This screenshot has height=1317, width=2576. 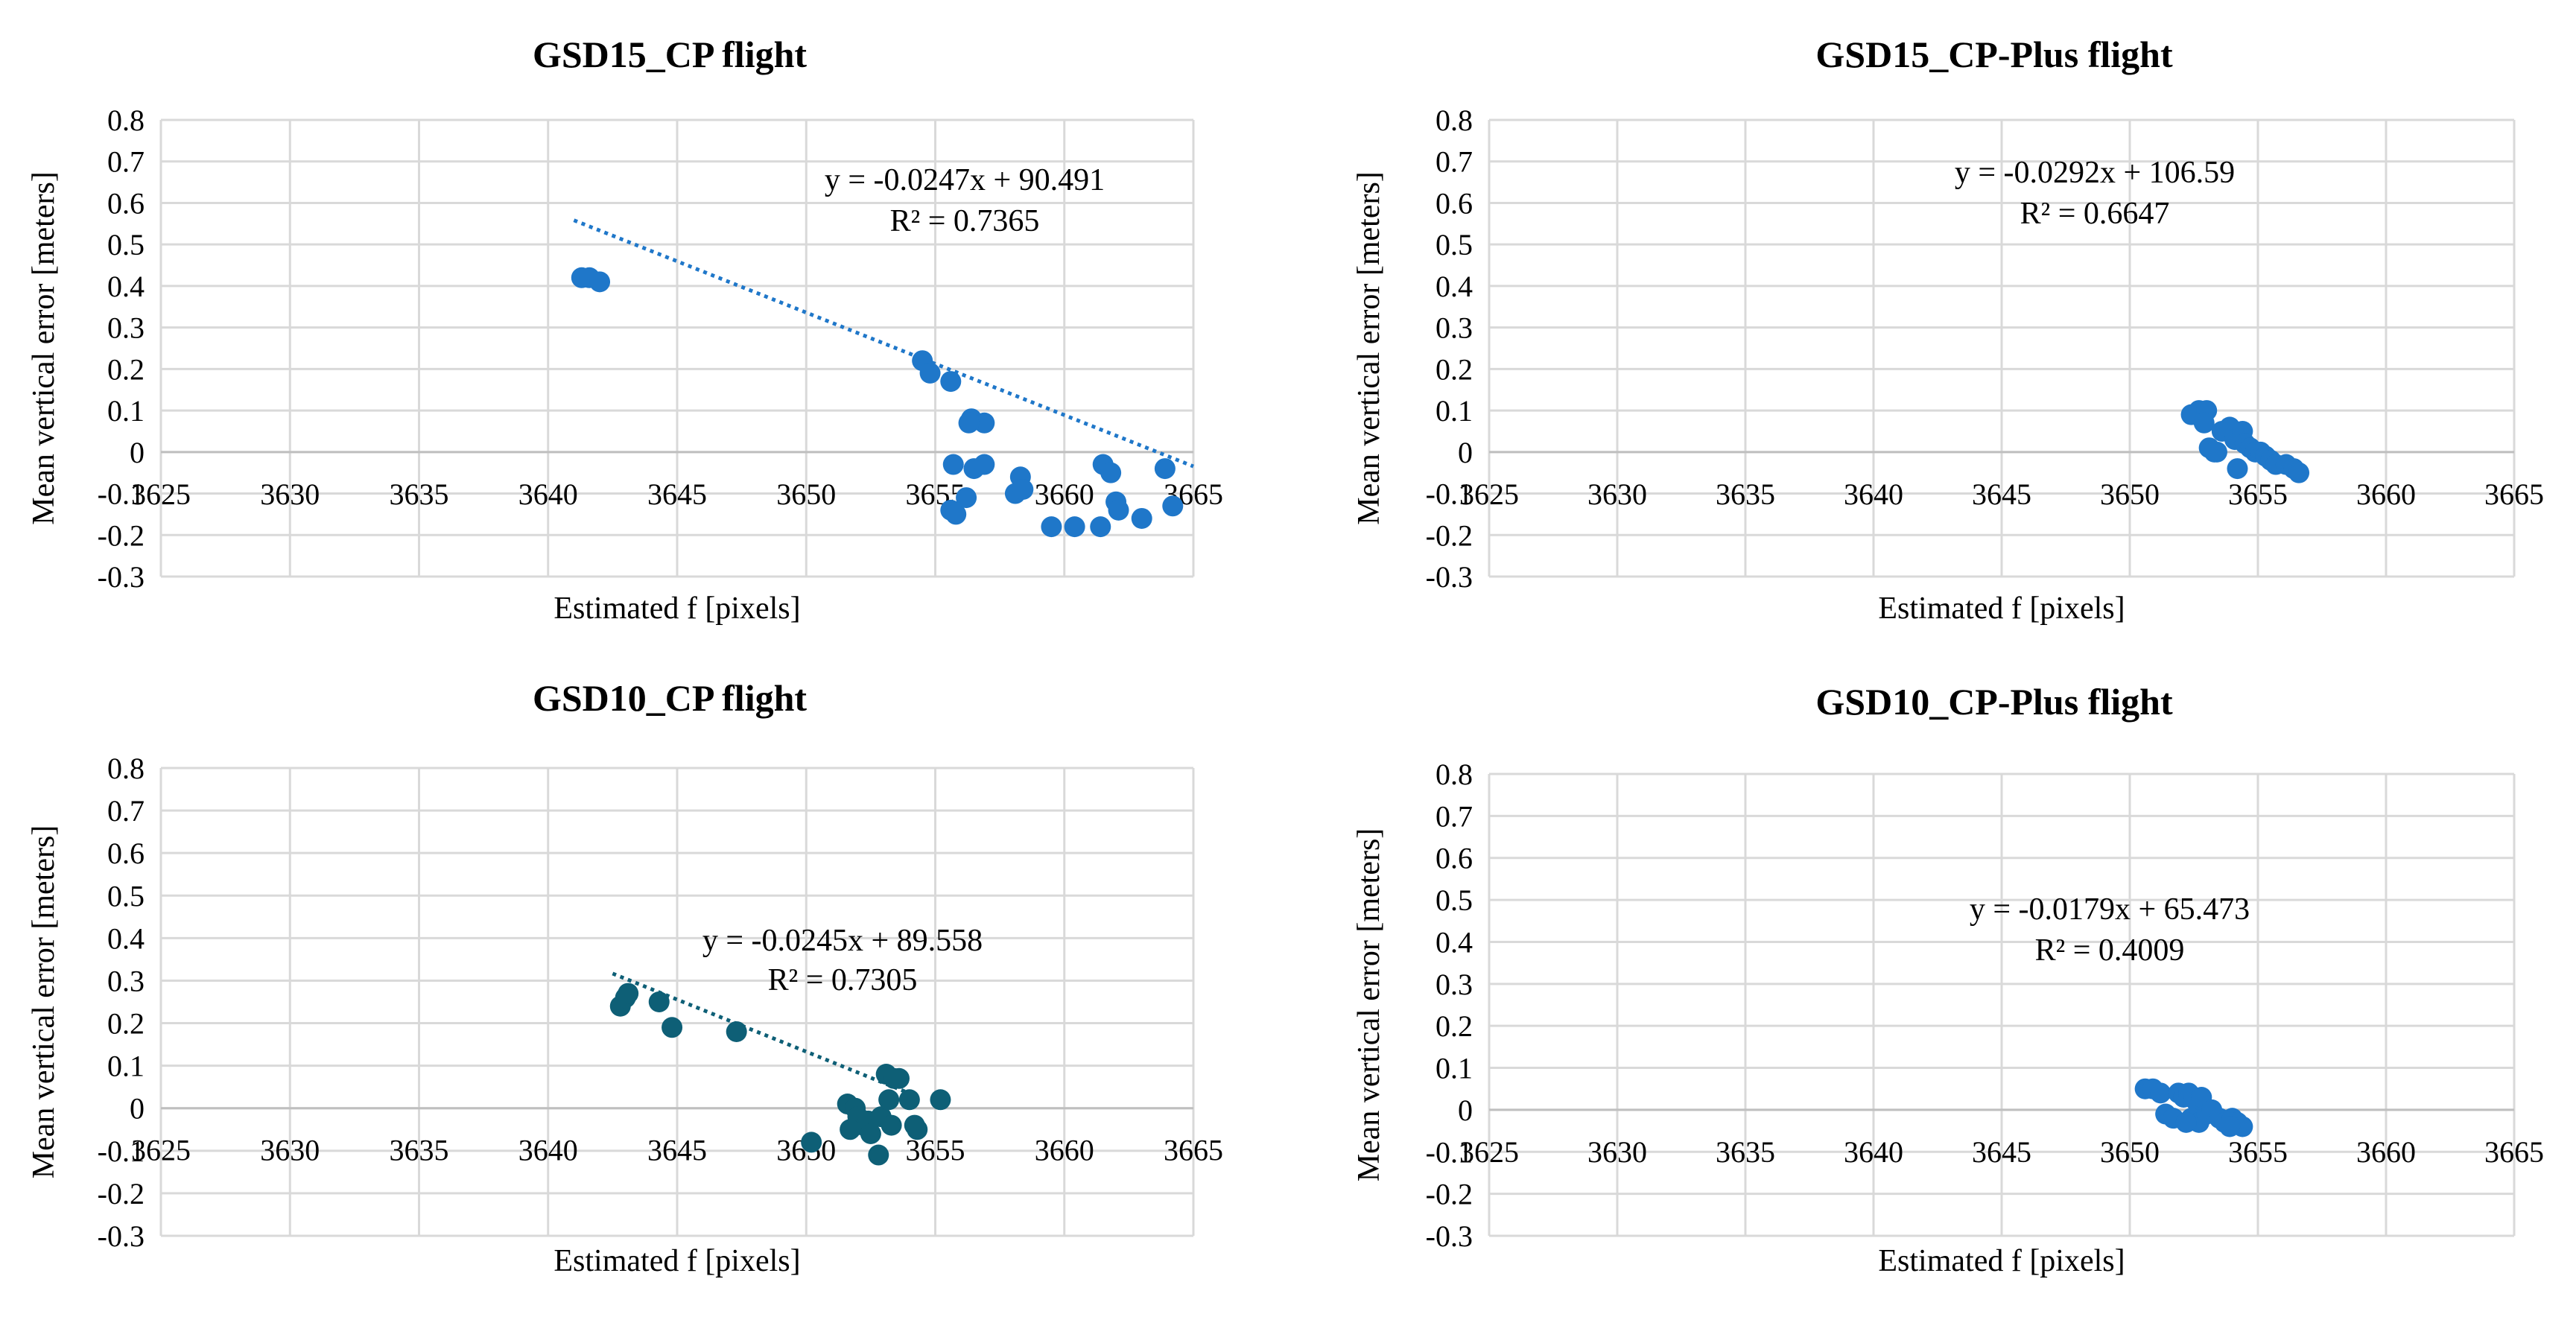 What do you see at coordinates (1454, 328) in the screenshot?
I see `y-tick-label: 0.3` at bounding box center [1454, 328].